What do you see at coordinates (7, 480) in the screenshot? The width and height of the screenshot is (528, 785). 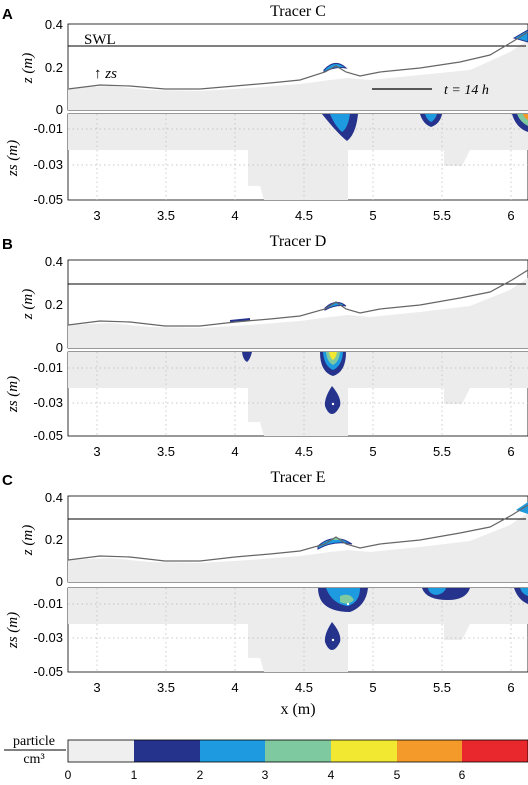 I see `panel-letter: C` at bounding box center [7, 480].